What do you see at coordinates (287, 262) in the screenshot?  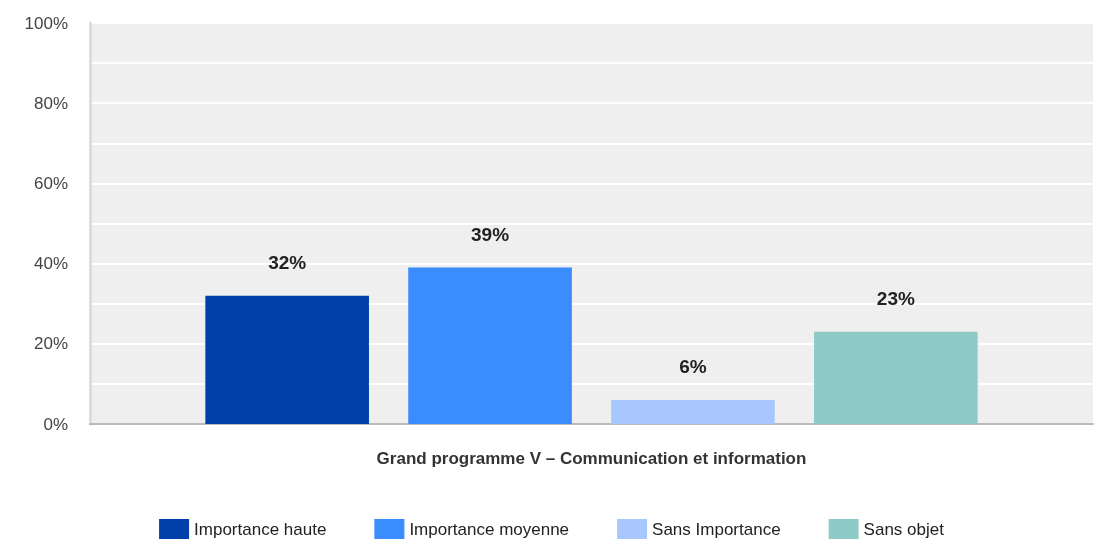 I see `data-label: 32%` at bounding box center [287, 262].